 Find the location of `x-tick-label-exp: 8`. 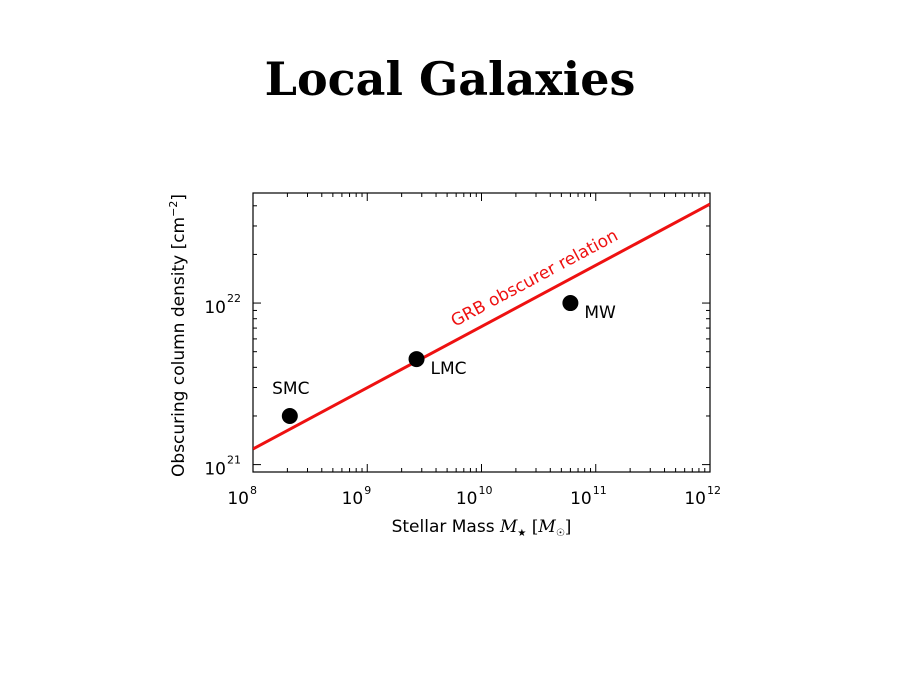

x-tick-label-exp: 8 is located at coordinates (253, 490).